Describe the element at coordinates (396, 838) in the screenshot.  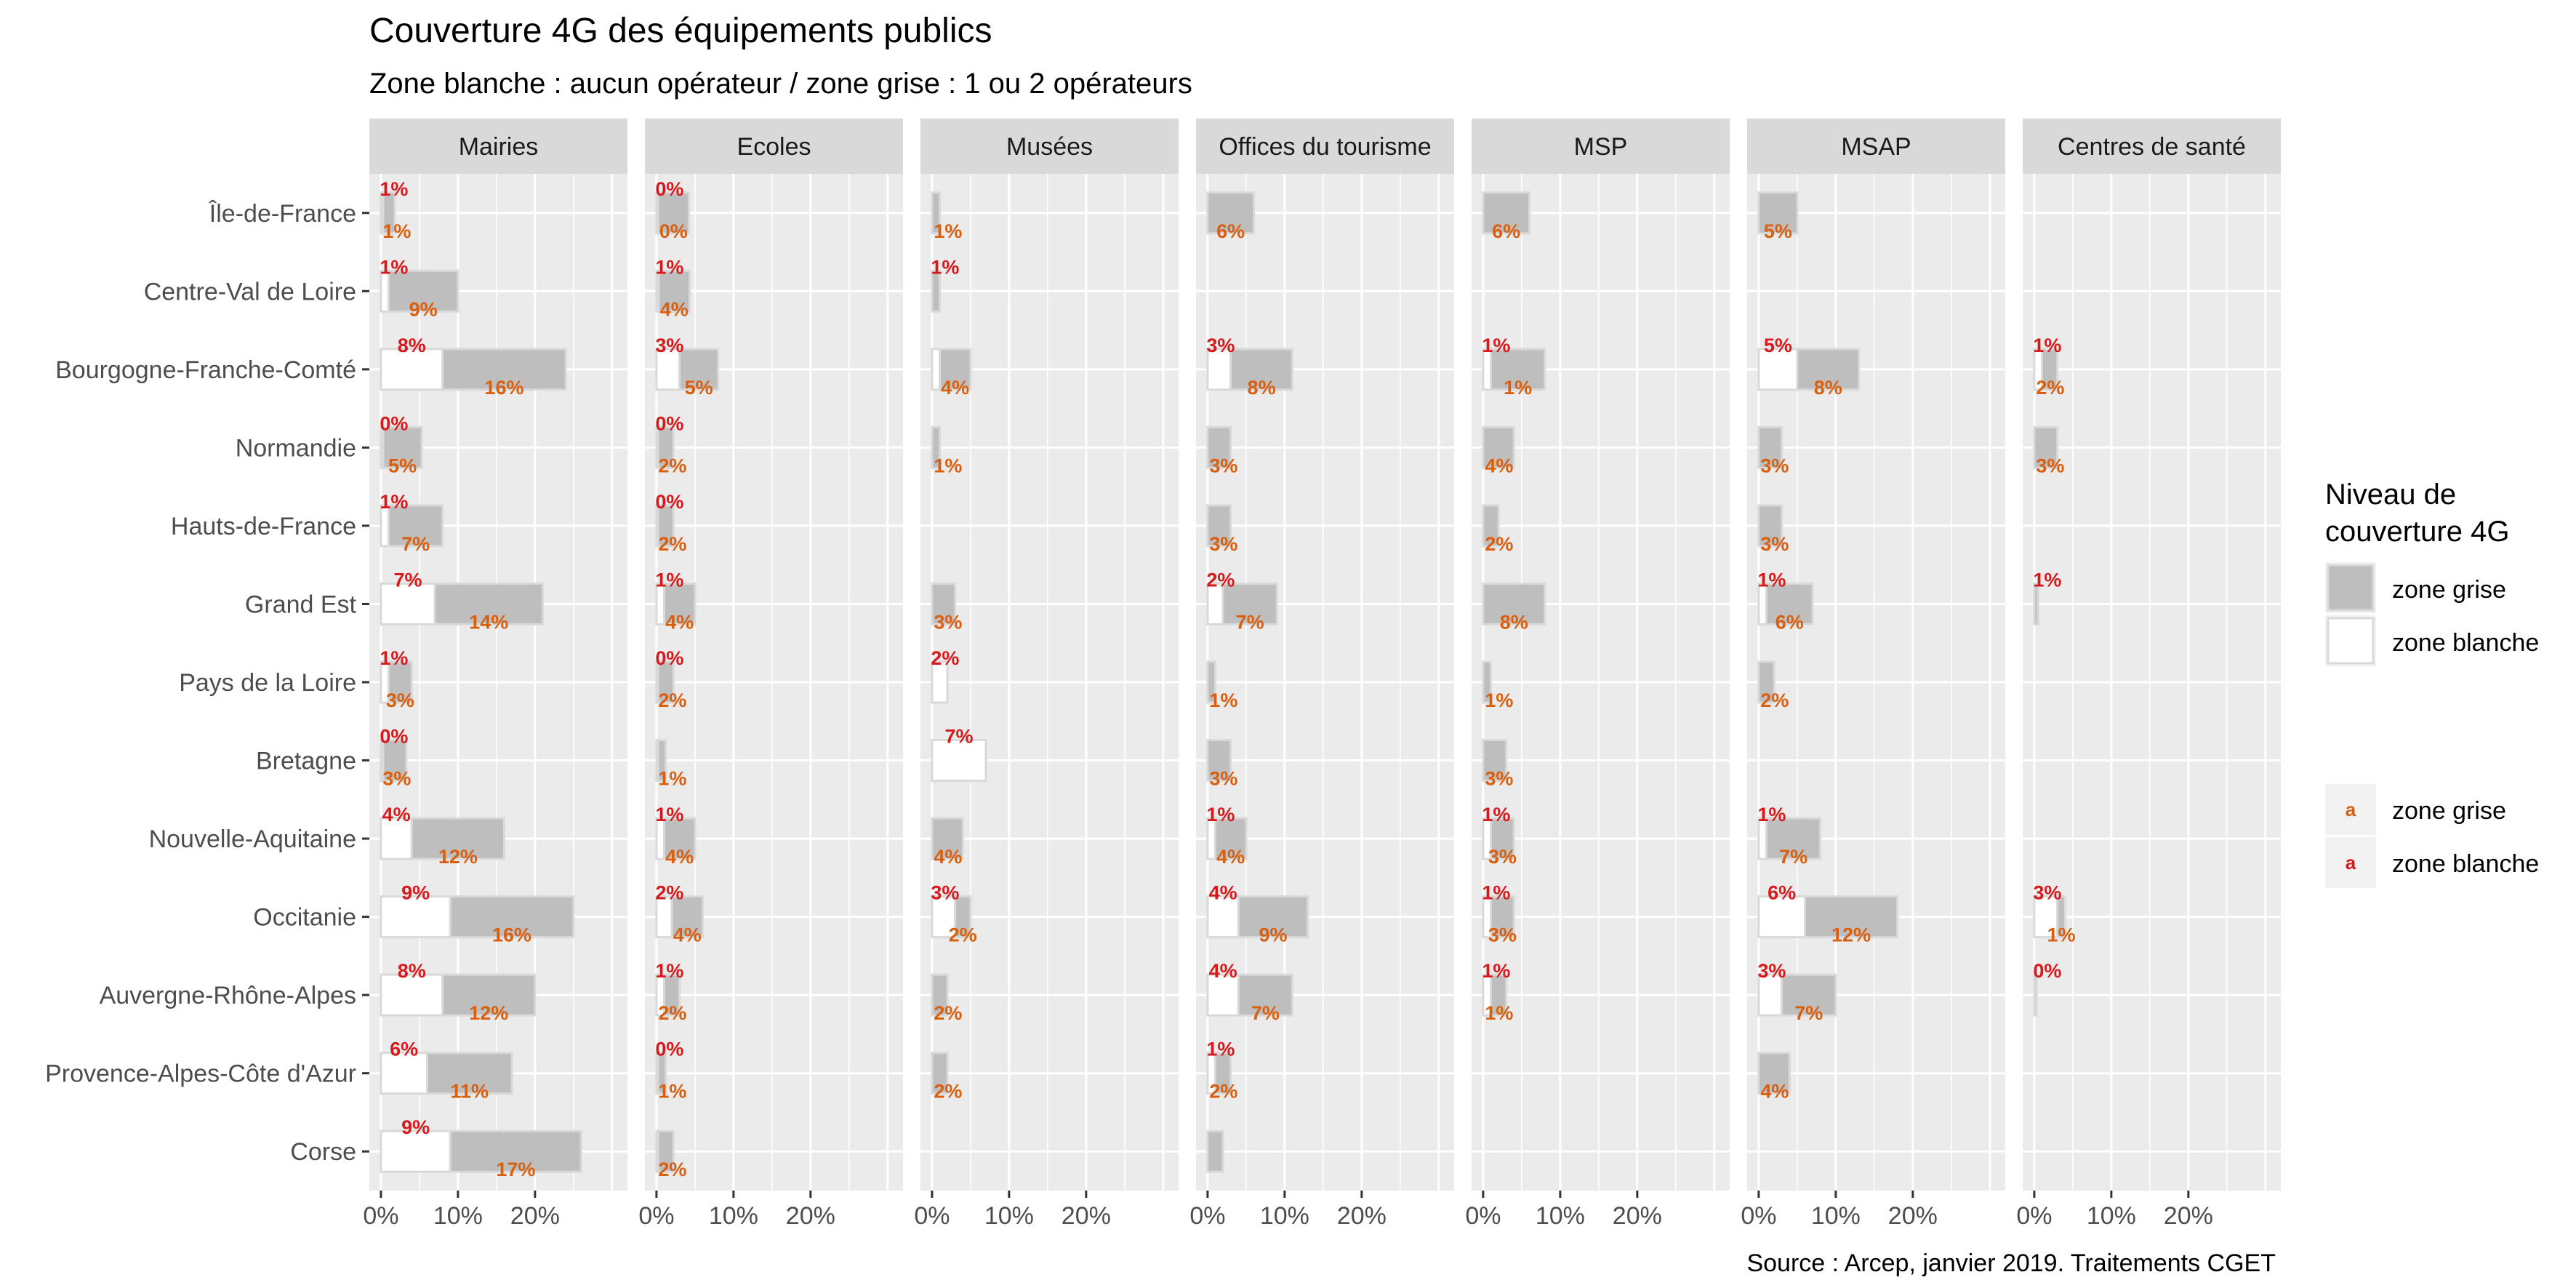
I see `bar-zone-blanche-mairies-nouvelle-aquitaine` at that location.